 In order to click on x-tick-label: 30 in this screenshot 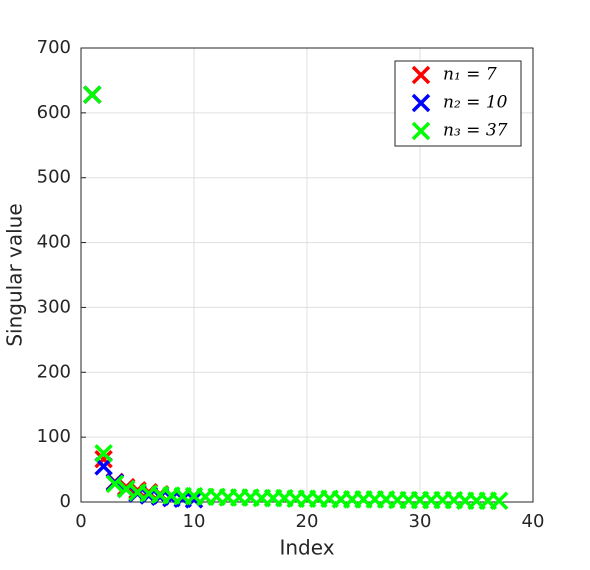, I will do `click(420, 521)`.